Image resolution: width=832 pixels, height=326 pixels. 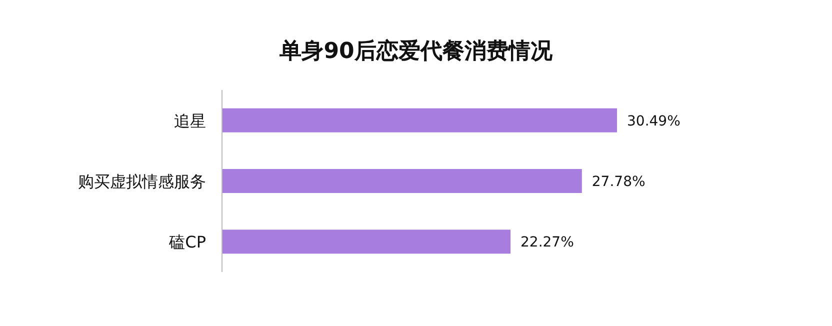 What do you see at coordinates (653, 121) in the screenshot?
I see `data-label: 30.49%` at bounding box center [653, 121].